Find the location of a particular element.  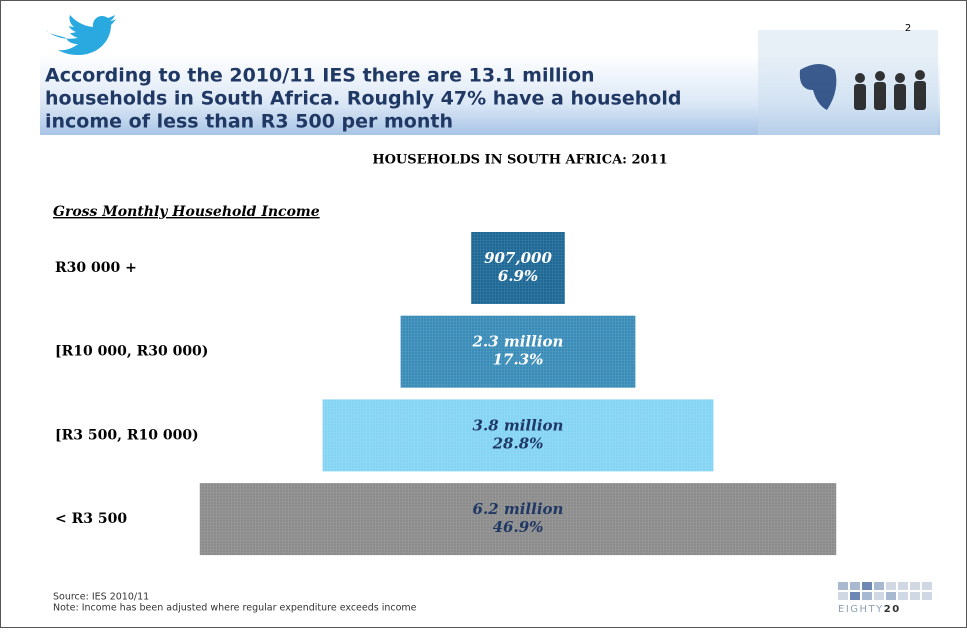

household-label: 6.2 million is located at coordinates (518, 509).